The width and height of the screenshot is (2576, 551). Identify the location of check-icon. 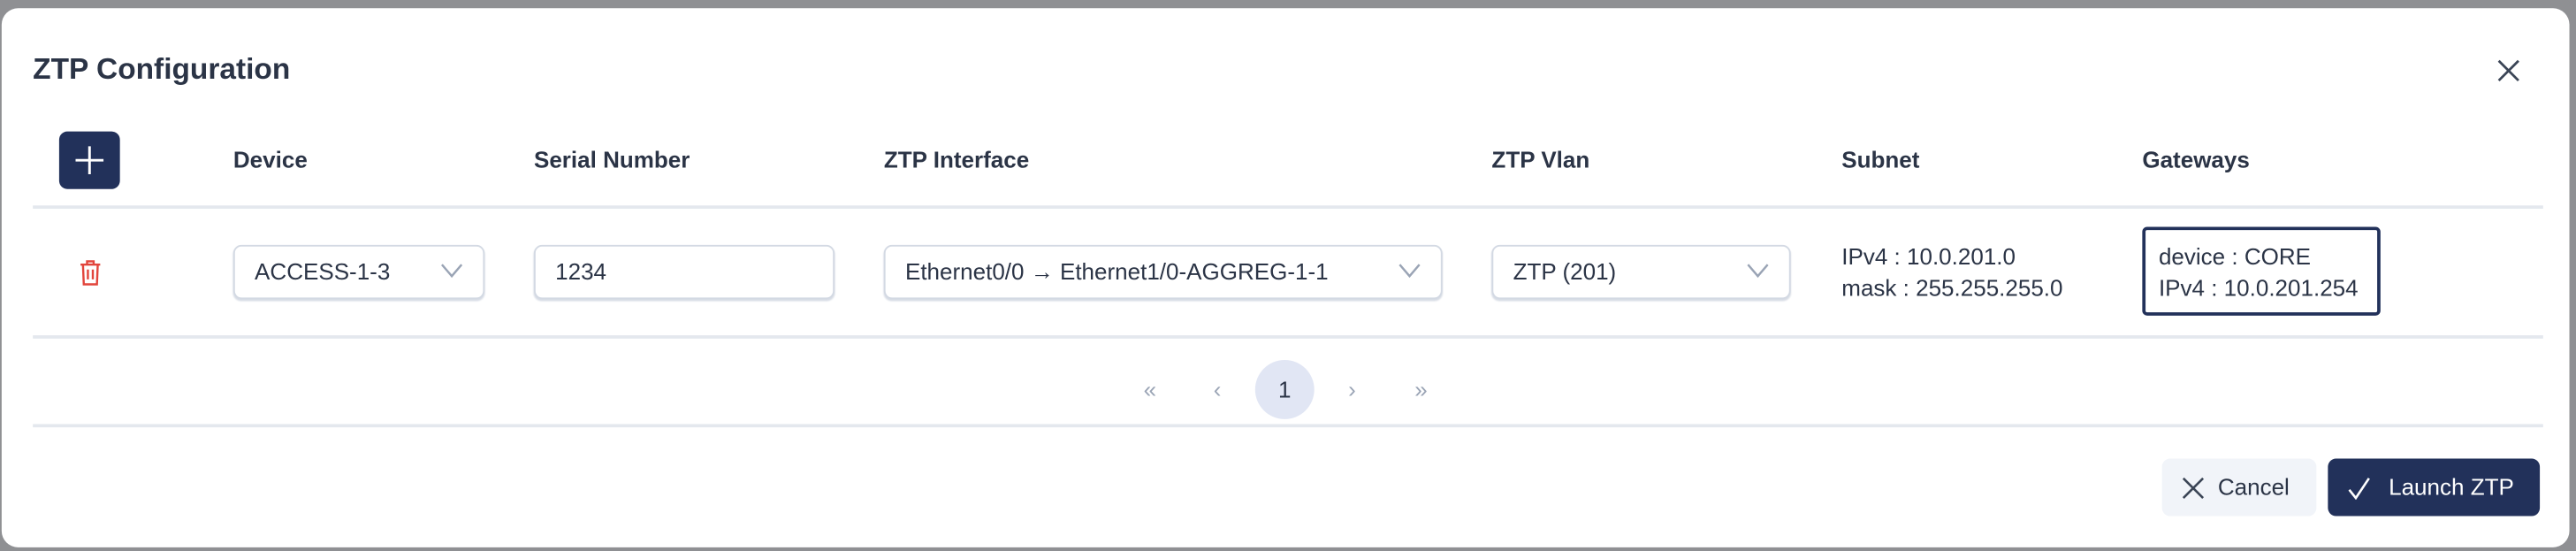
(2359, 489).